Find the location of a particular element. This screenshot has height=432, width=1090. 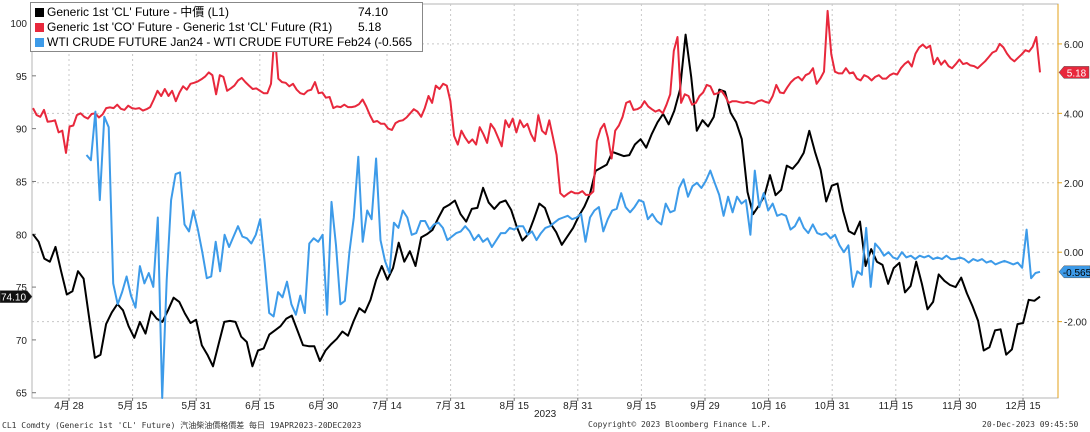

last-value-wti-spread-box is located at coordinates (1074, 272).